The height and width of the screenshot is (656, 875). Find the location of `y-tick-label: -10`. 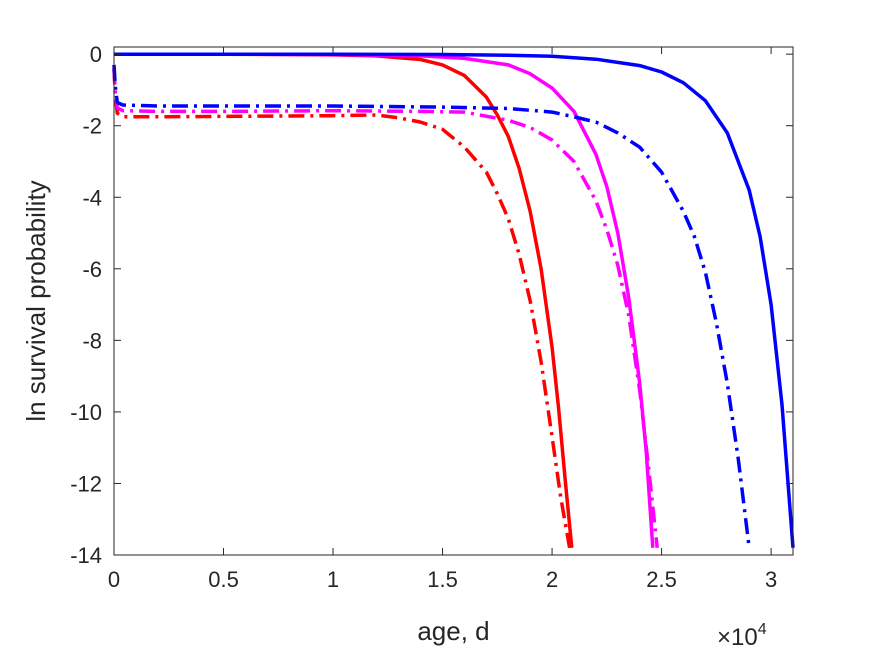

y-tick-label: -10 is located at coordinates (86, 412).